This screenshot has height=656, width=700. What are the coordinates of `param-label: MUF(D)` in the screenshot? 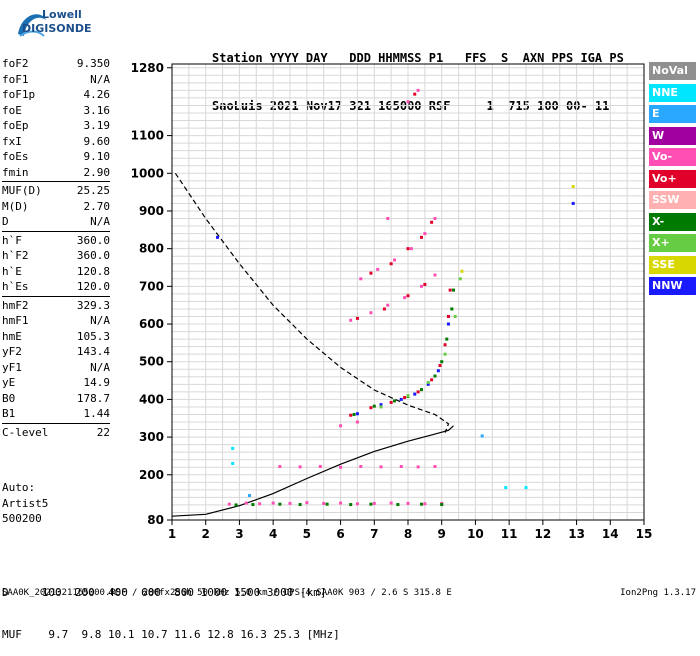 It's located at (22, 190).